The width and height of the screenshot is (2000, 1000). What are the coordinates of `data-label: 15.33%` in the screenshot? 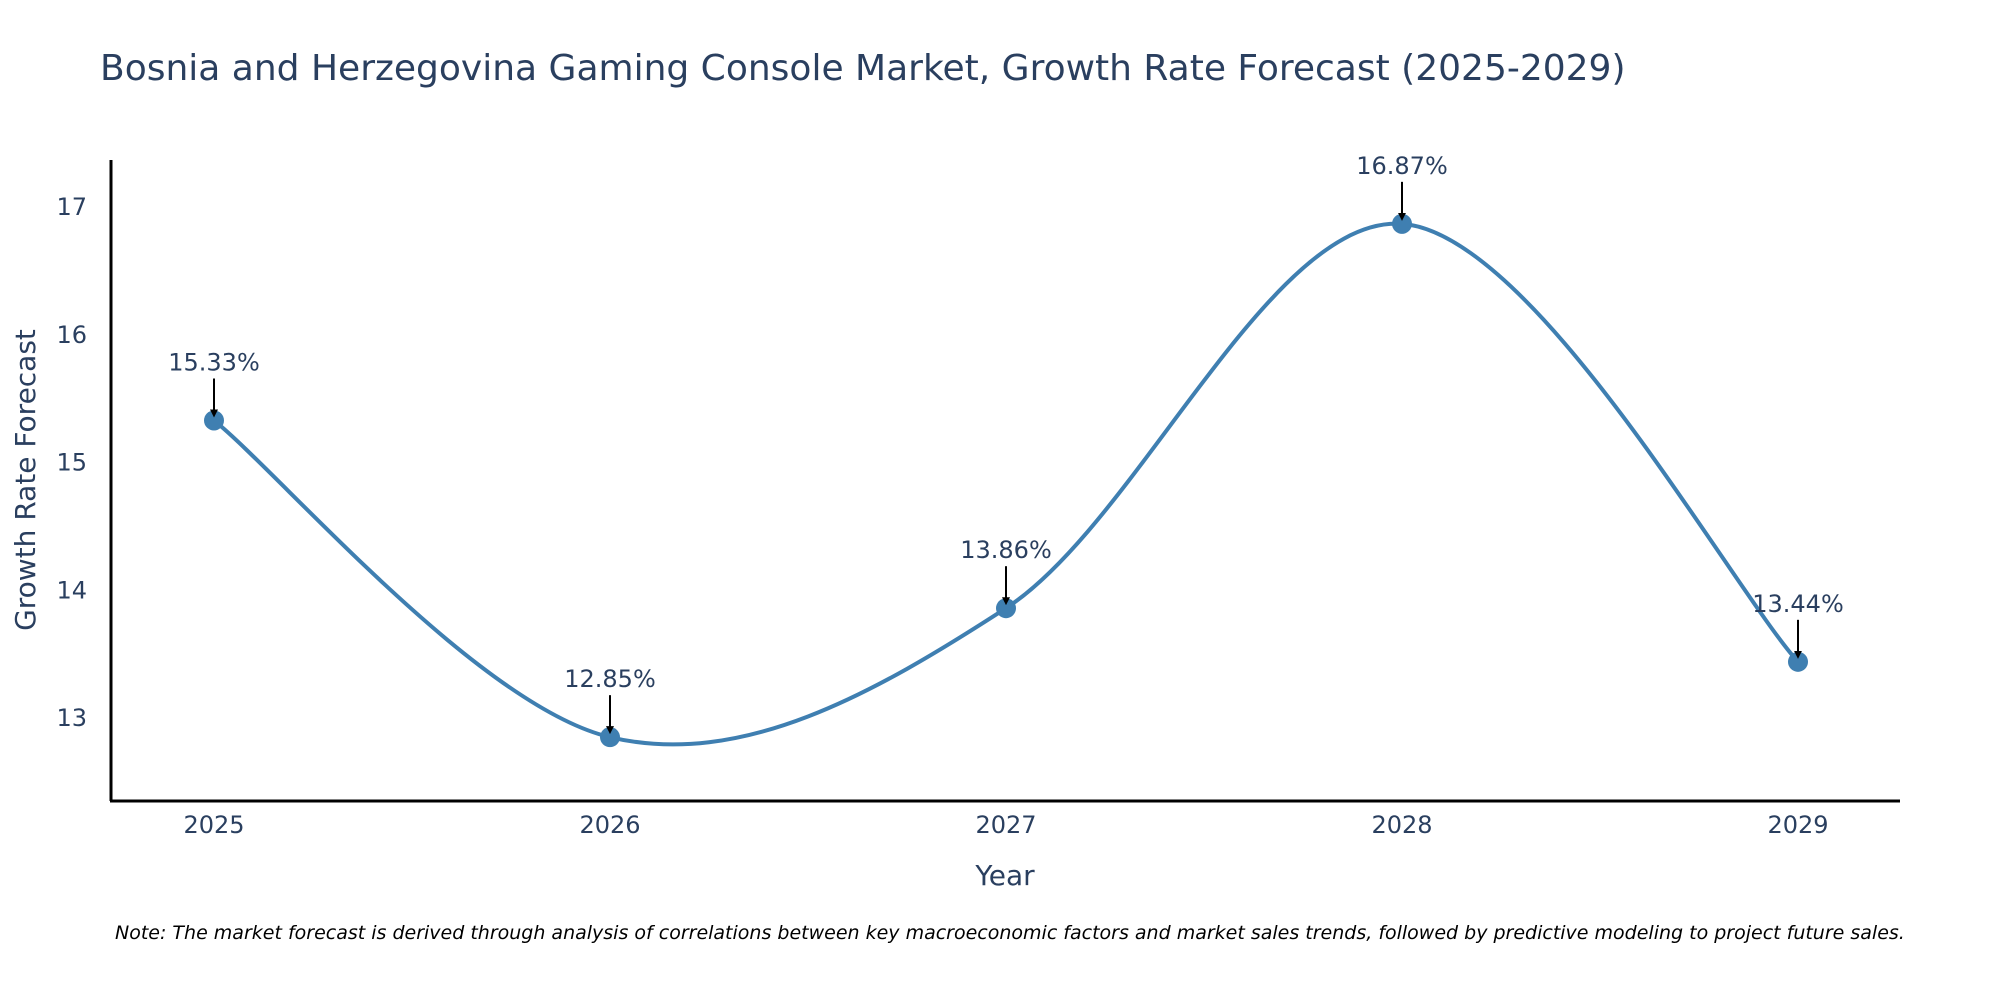 It's located at (214, 362).